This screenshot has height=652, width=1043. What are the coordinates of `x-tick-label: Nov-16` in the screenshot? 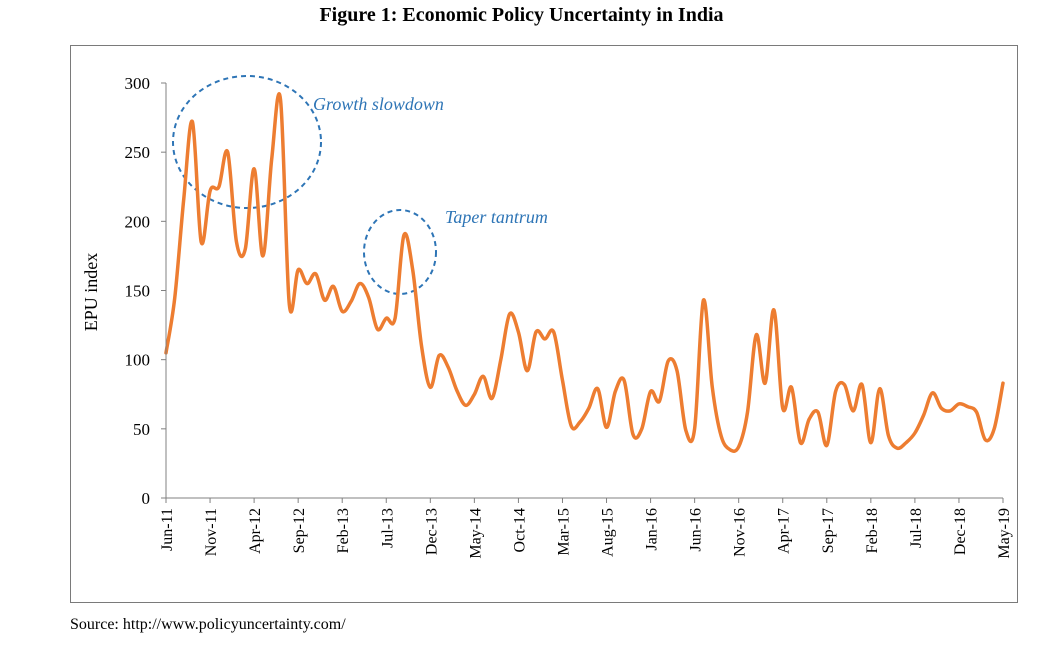 It's located at (740, 532).